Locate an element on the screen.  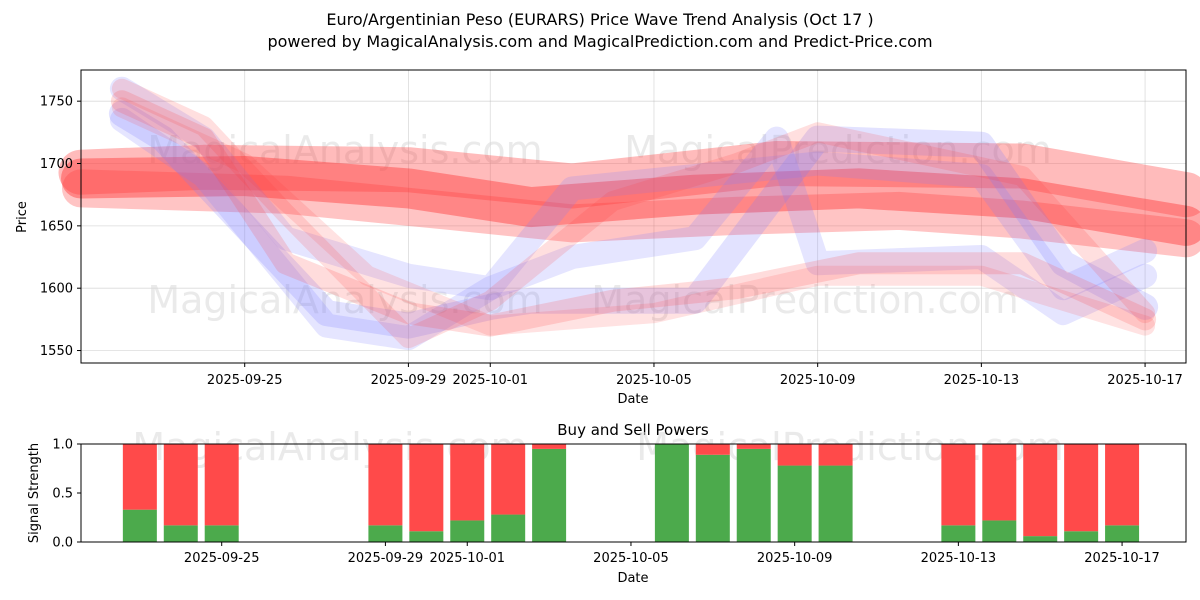
signal-y-ticks: 0.0 0.5 1.0 is located at coordinates (66, 494).